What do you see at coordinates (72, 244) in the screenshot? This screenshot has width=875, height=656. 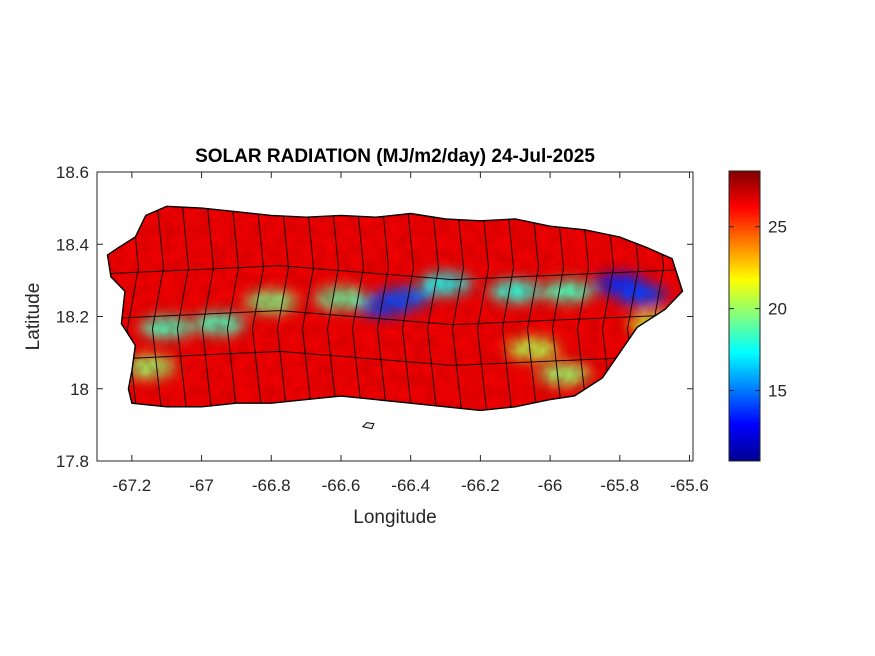 I see `y-tick-label: 18.4` at bounding box center [72, 244].